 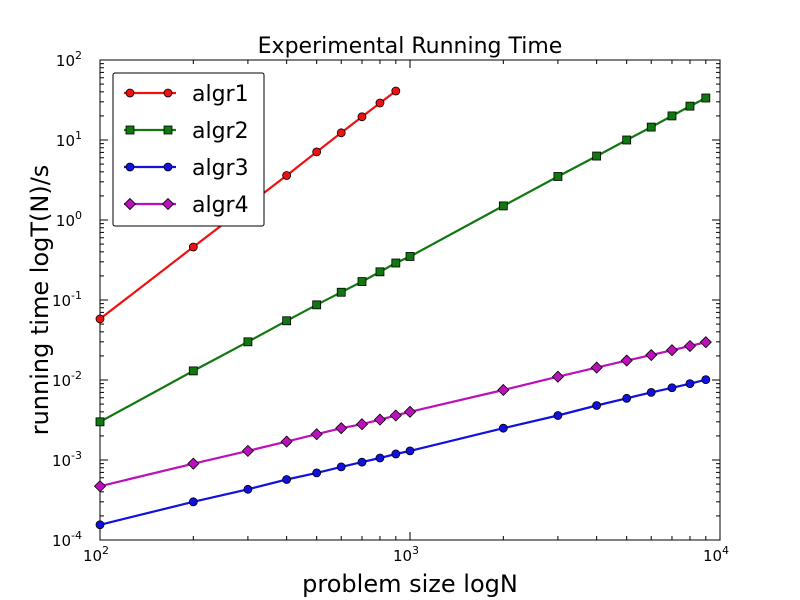 I want to click on legend-label: algr2, so click(x=220, y=131).